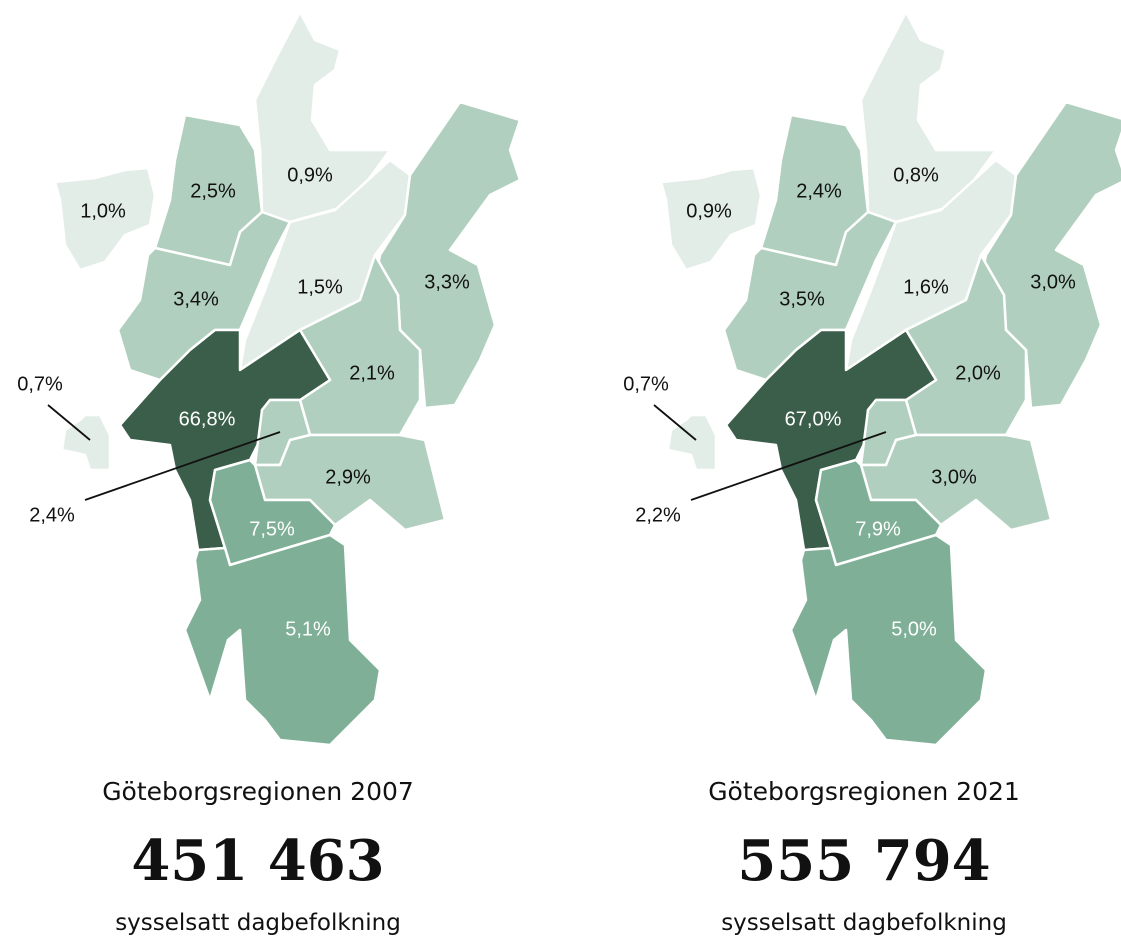  Describe the element at coordinates (916, 175) in the screenshot. I see `region-label: 0,8%` at that location.